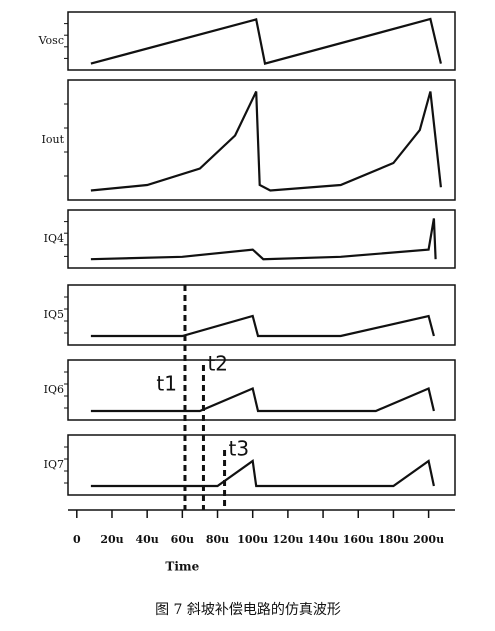  I want to click on panel-label: IQ6, so click(54, 389).